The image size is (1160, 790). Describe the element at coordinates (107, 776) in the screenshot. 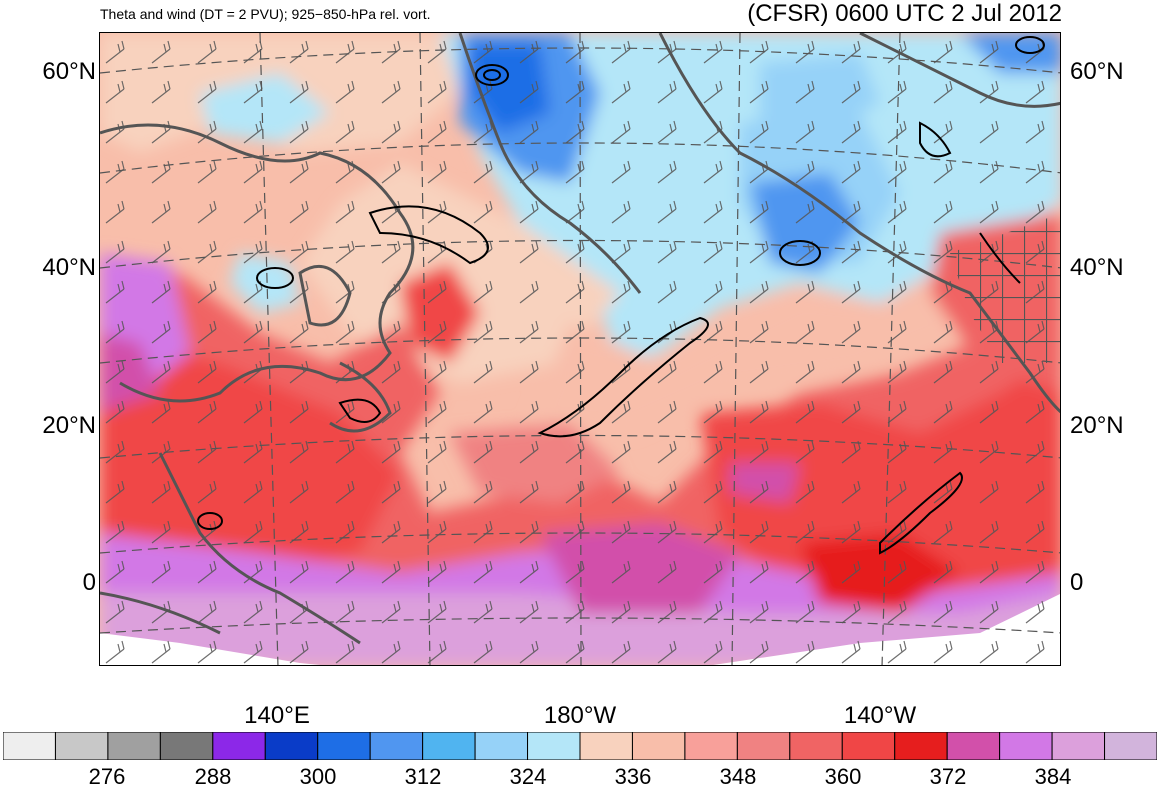

I see `colorbar-label-276: 276` at that location.